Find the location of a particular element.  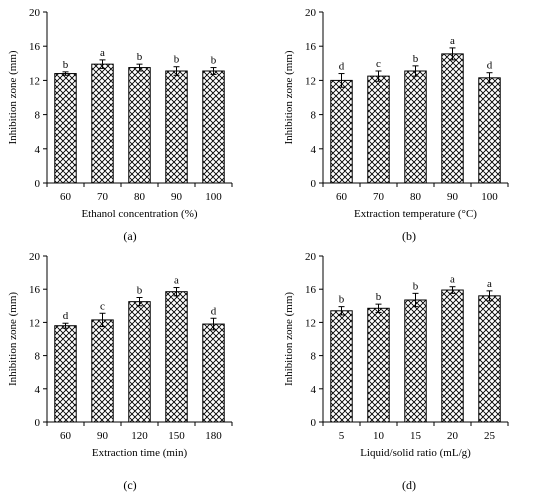

panel-label: (b) is located at coordinates (409, 236).